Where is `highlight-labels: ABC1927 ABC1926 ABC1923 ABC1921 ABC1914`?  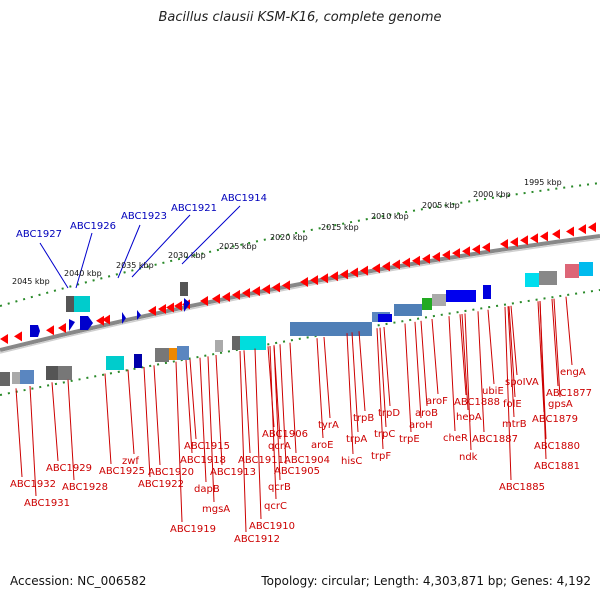 highlight-labels: ABC1927 ABC1926 ABC1923 ABC1921 ABC1914 is located at coordinates (141, 216).